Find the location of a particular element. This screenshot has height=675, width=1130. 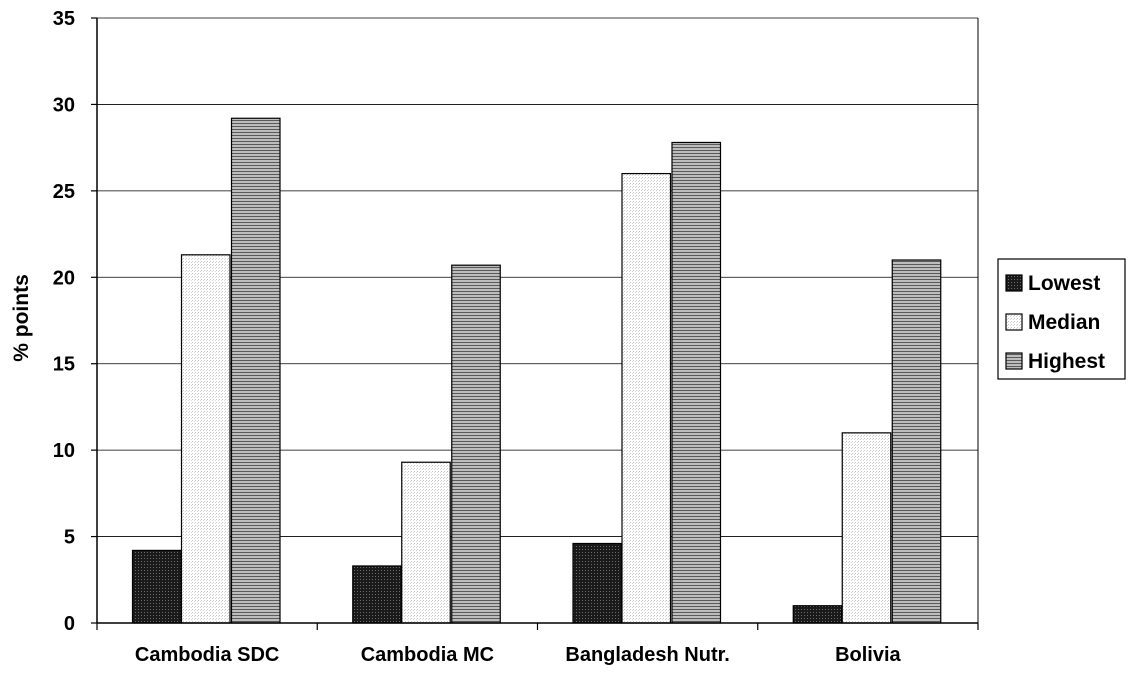

y-tick-label: 30 is located at coordinates (64, 105).